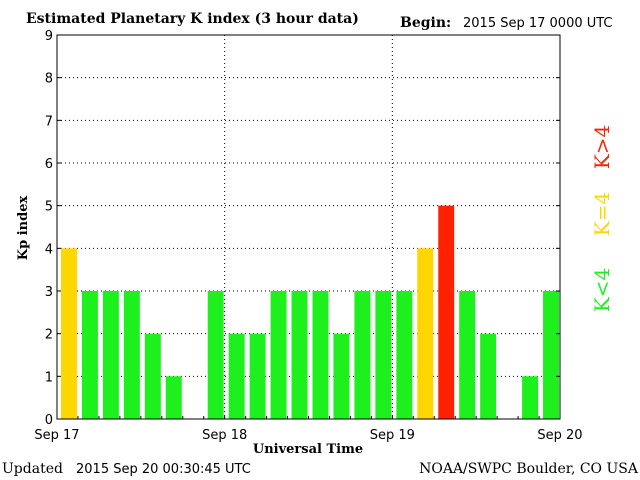 The image size is (640, 480). I want to click on x-tick-label: Sep 17, so click(56, 435).